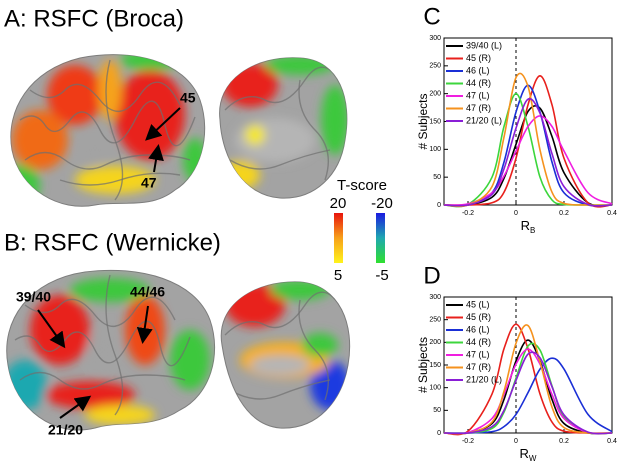 This screenshot has height=465, width=624. I want to click on brain-a-medial, so click(283, 128).